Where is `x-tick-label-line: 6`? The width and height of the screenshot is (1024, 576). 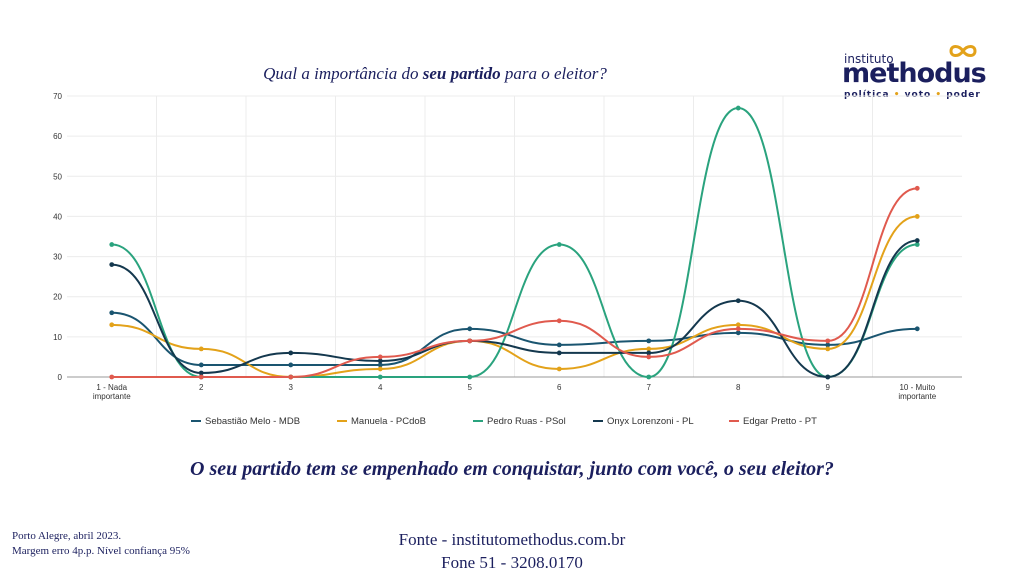
x-tick-label-line: 6 is located at coordinates (559, 387).